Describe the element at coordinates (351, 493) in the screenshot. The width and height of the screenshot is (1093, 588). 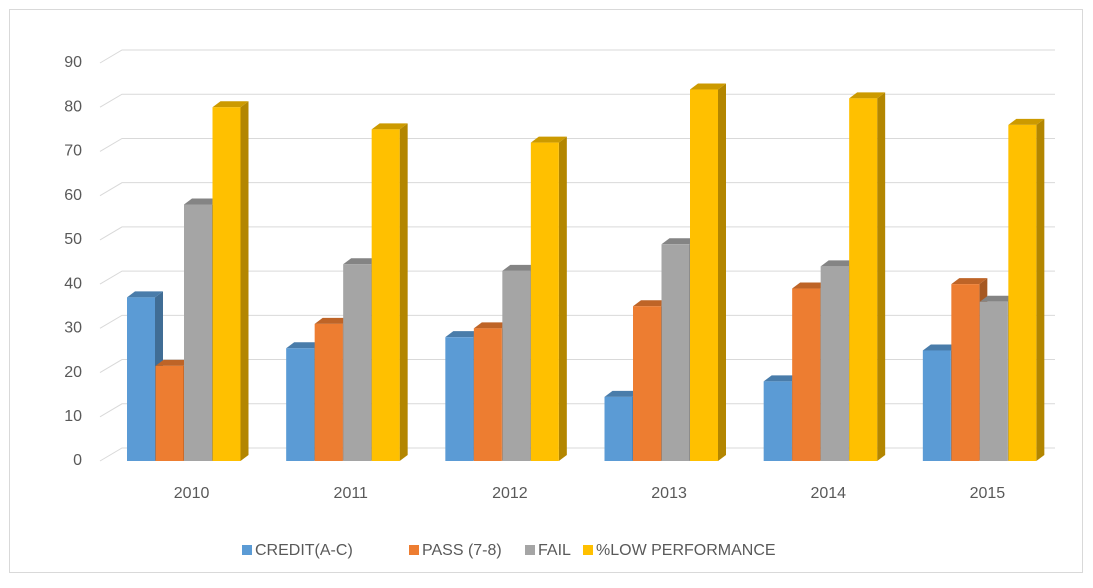
I see `x-tick-label: 2011` at that location.